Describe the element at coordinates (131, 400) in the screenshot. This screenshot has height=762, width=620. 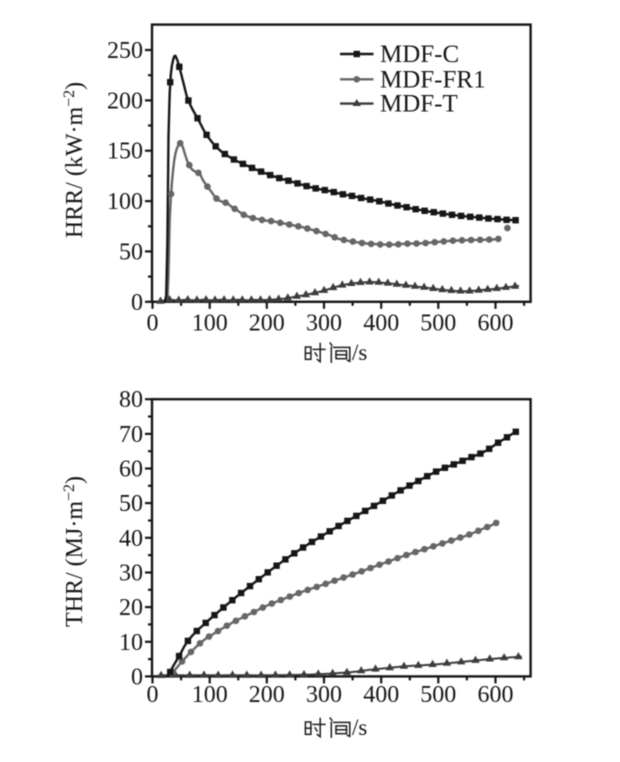
I see `svg-text: 80` at that location.